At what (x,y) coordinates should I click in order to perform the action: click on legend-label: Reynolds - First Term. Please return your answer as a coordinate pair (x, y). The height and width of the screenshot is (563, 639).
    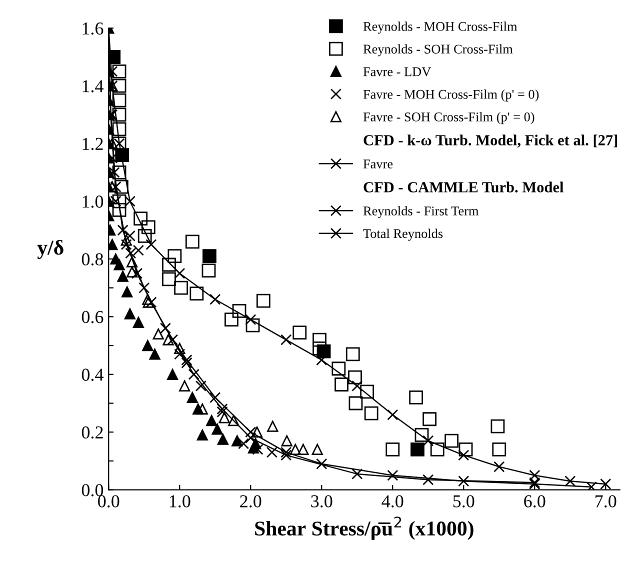
    Looking at the image, I should click on (421, 212).